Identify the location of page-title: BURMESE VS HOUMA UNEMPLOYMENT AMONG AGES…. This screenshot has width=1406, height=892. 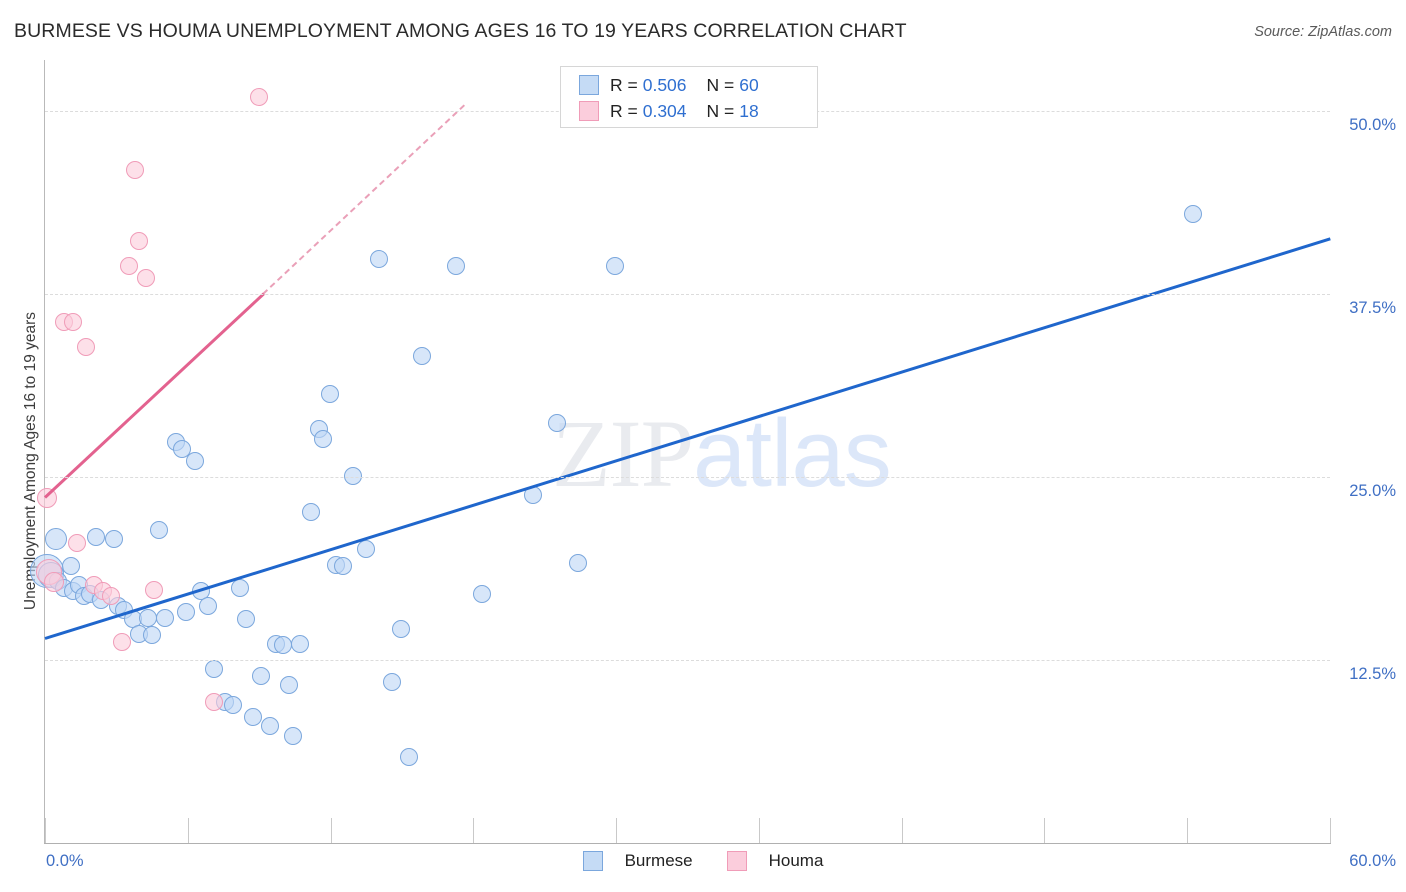
(460, 31).